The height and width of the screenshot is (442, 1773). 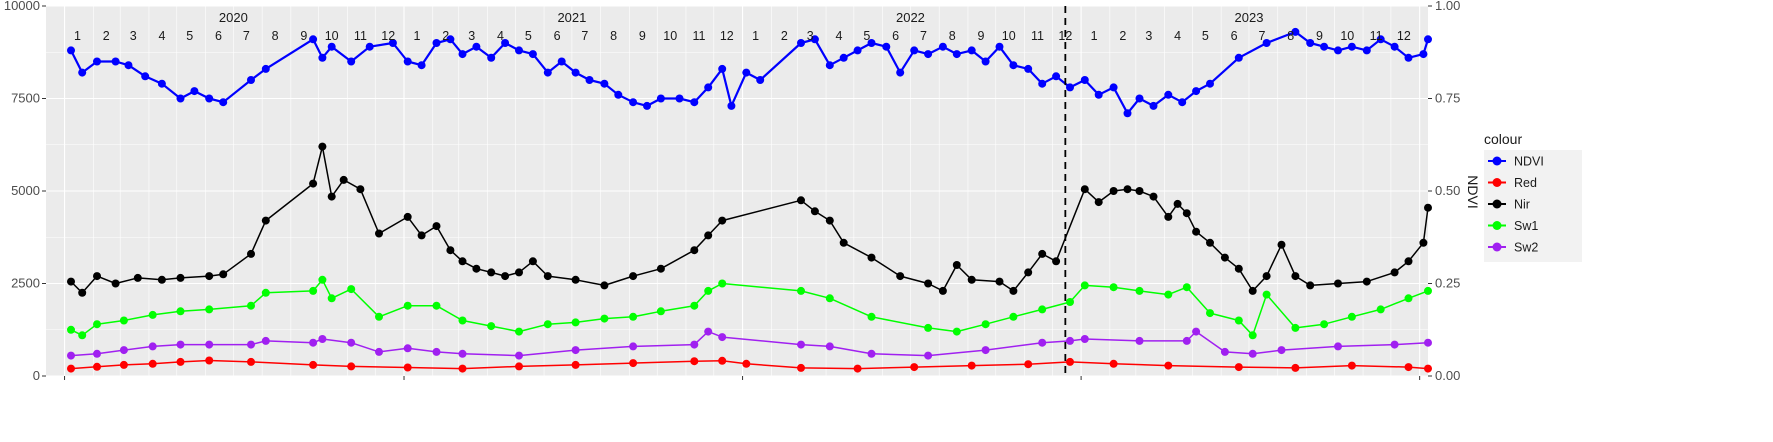 What do you see at coordinates (388, 36) in the screenshot?
I see `month-label: 12` at bounding box center [388, 36].